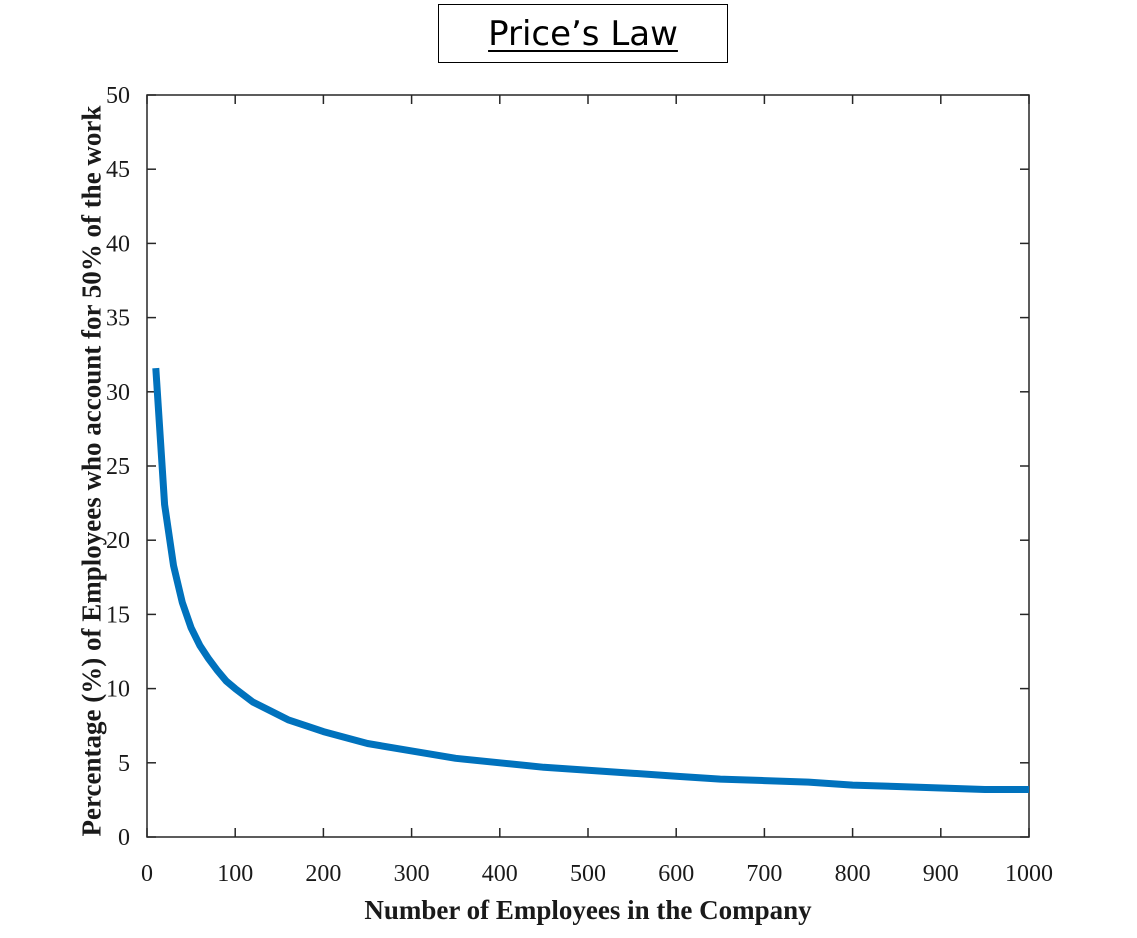 The image size is (1137, 938). What do you see at coordinates (853, 874) in the screenshot?
I see `x-tick-label: 800` at bounding box center [853, 874].